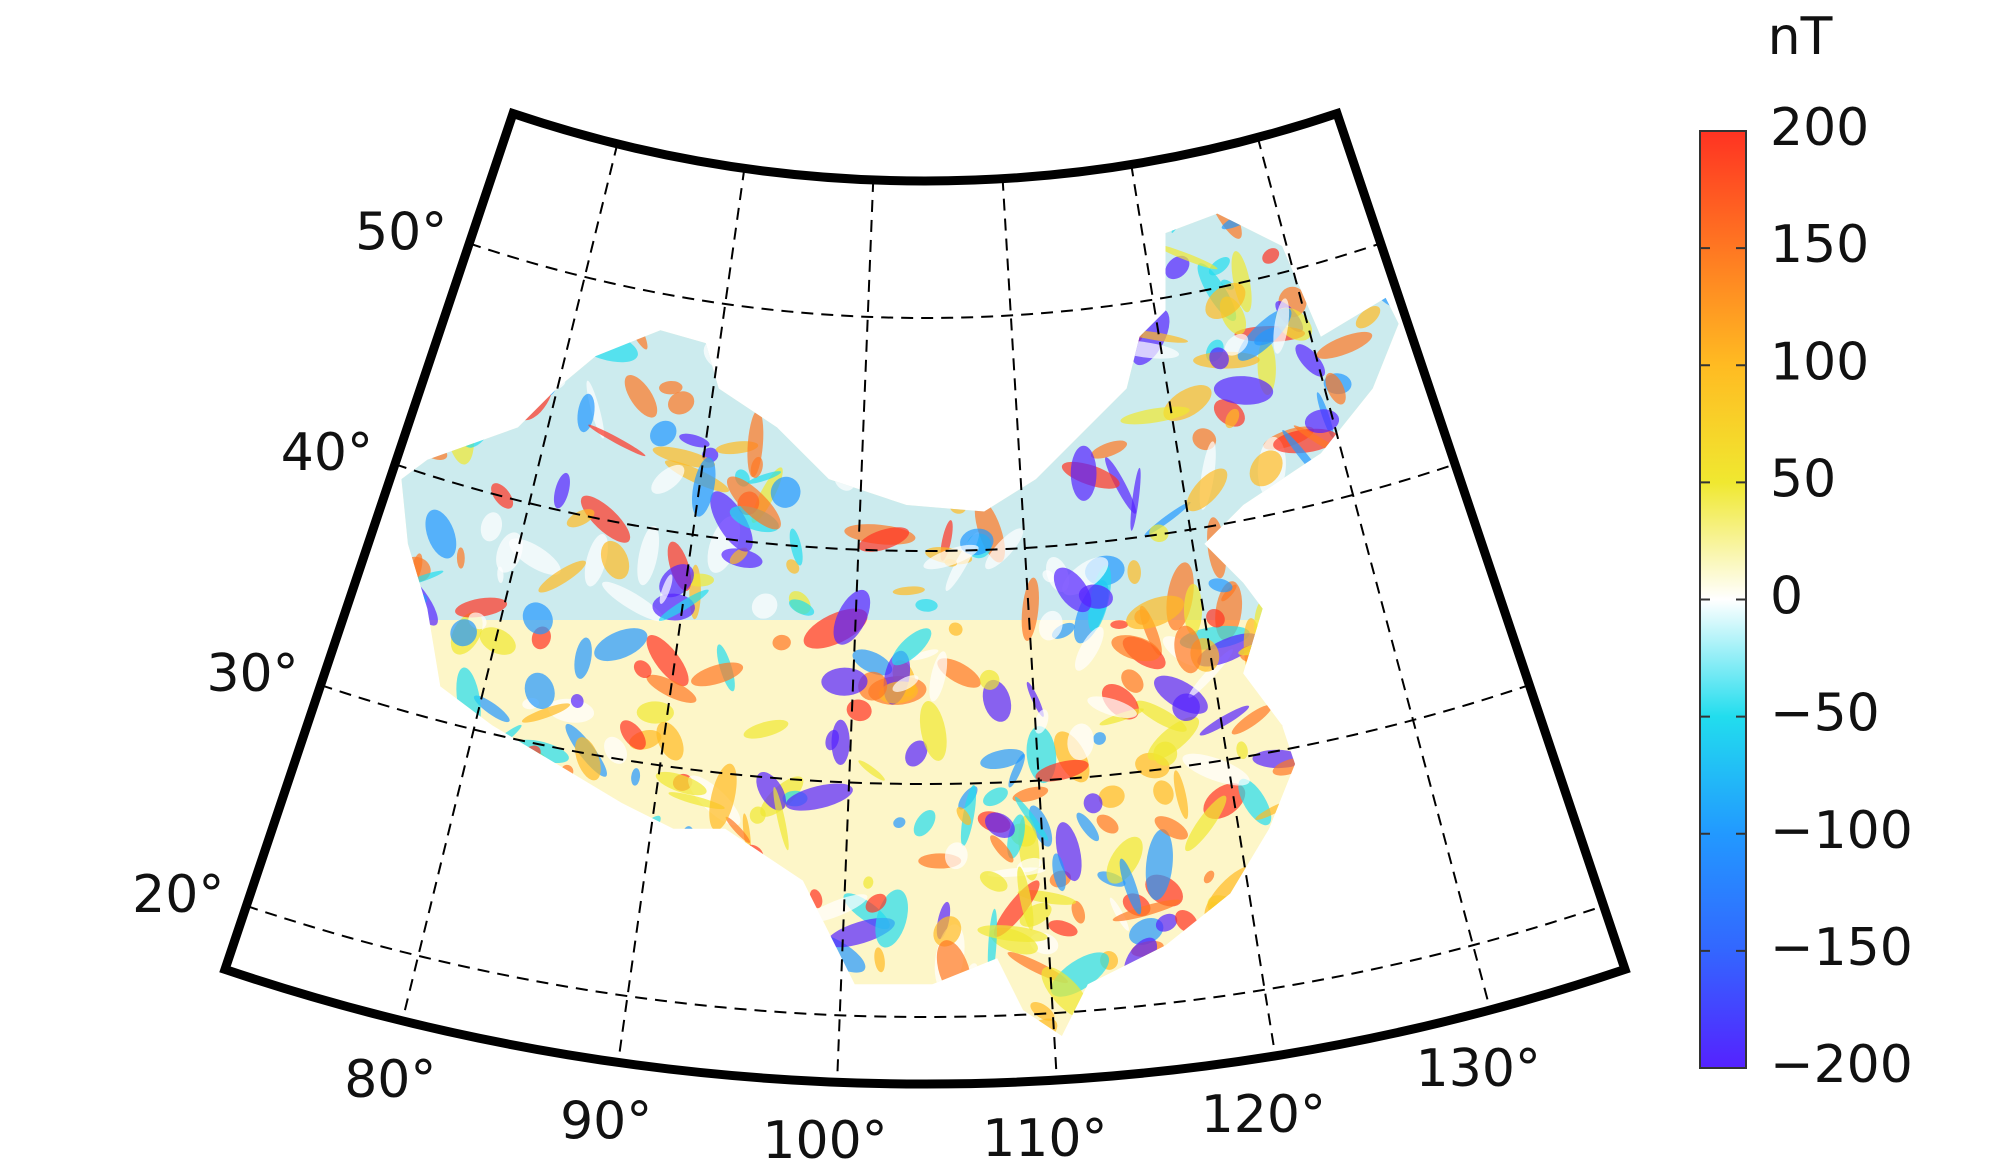 The image size is (2008, 1167). I want to click on colorbar-tick-label: 100, so click(1819, 362).